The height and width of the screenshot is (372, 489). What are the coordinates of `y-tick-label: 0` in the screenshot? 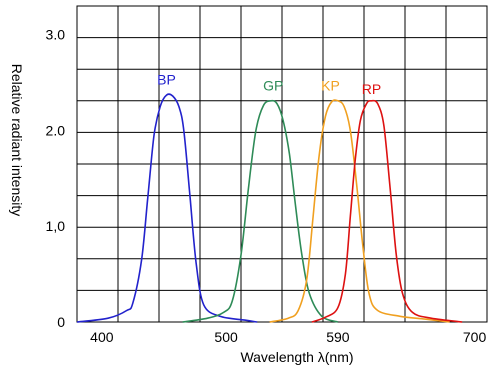 It's located at (61, 322).